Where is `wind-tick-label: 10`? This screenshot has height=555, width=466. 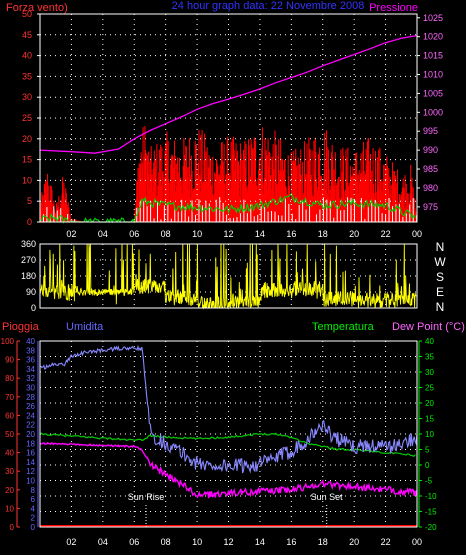 wind-tick-label: 10 is located at coordinates (27, 180).